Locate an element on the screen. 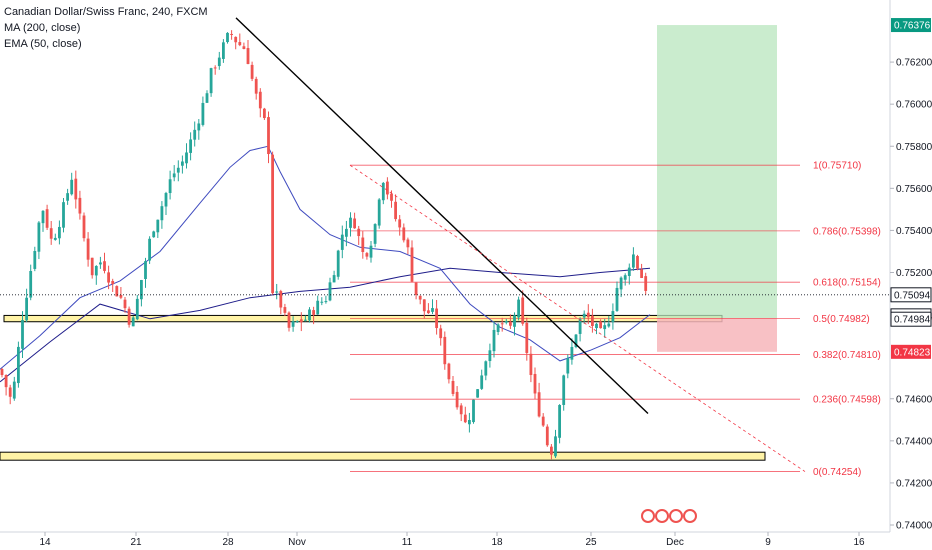 This screenshot has height=550, width=932. fib-level-label: 0.786(0.75398) is located at coordinates (847, 231).